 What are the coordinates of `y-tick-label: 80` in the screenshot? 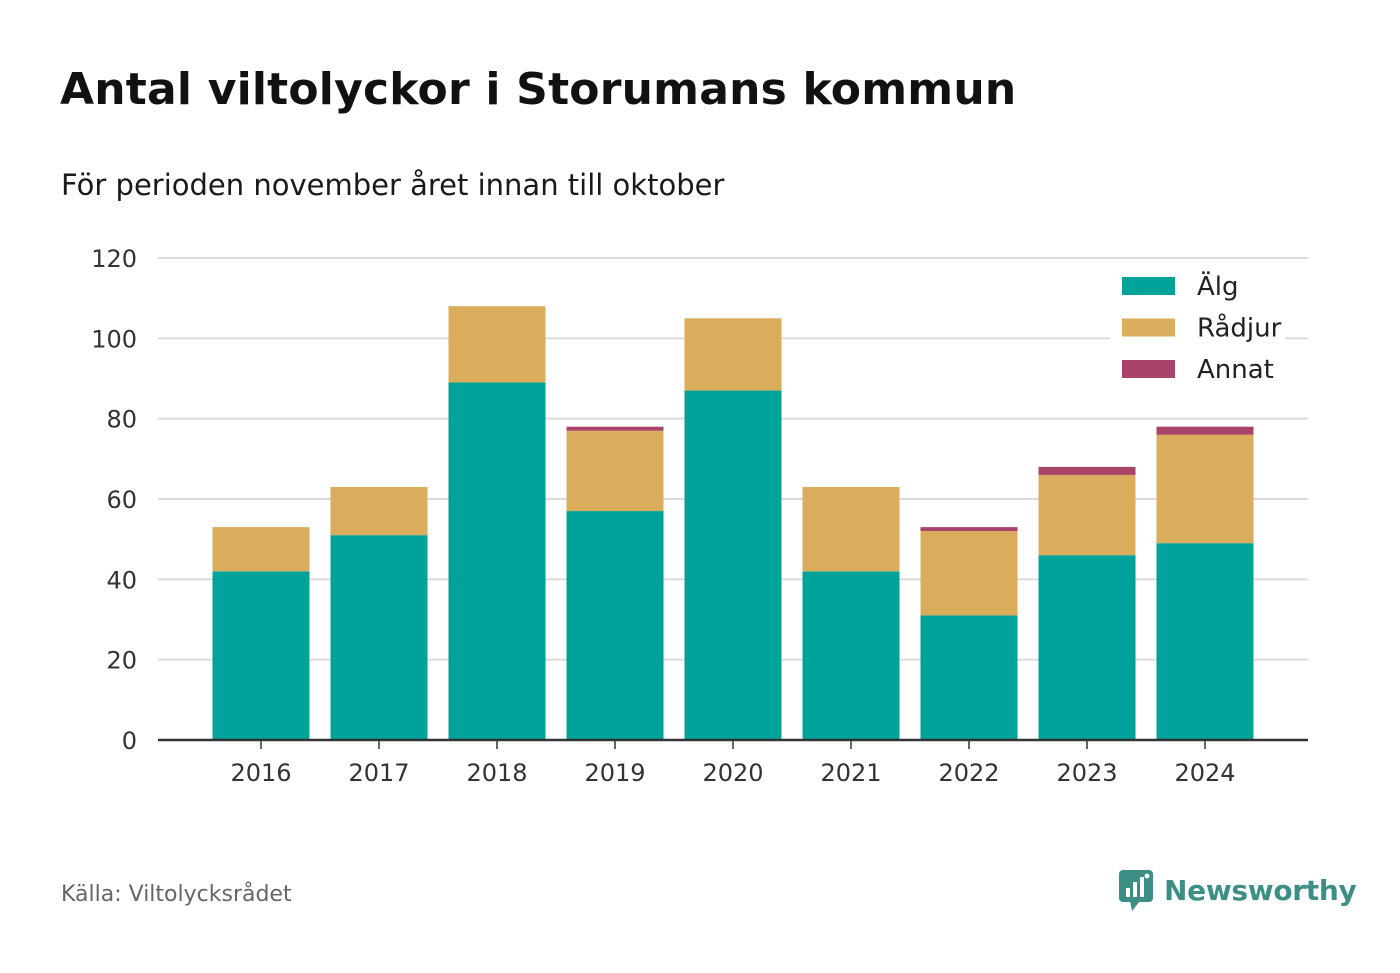 It's located at (121, 420).